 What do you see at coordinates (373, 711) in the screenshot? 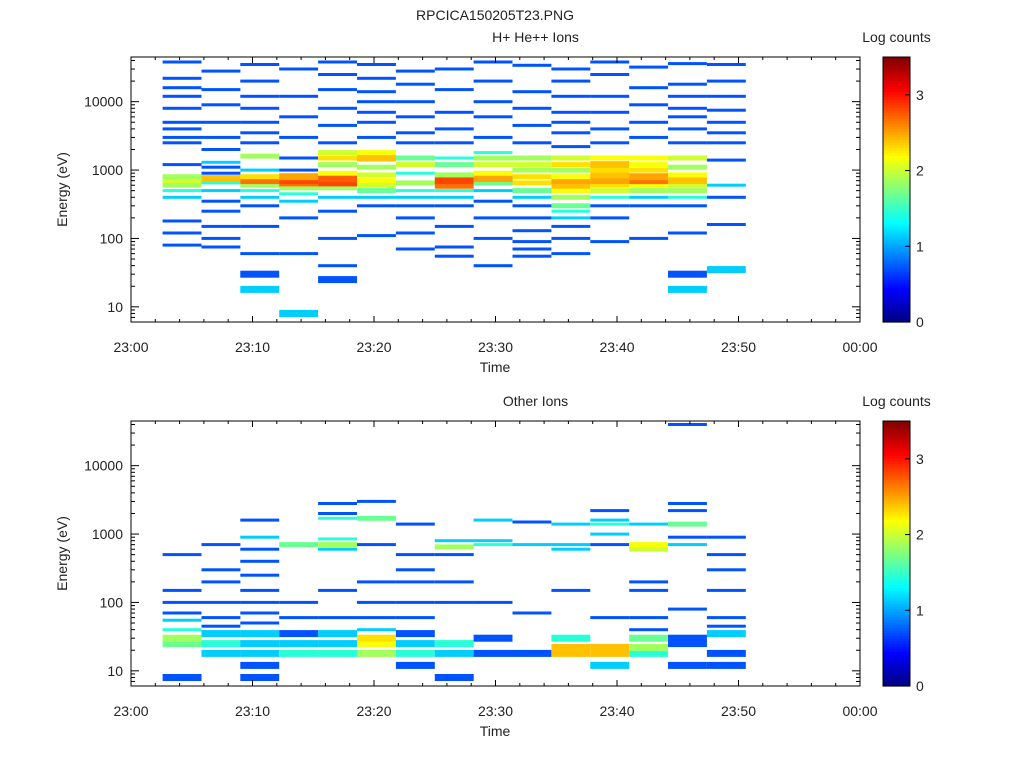
I see `x-tick-label: 23:20` at bounding box center [373, 711].